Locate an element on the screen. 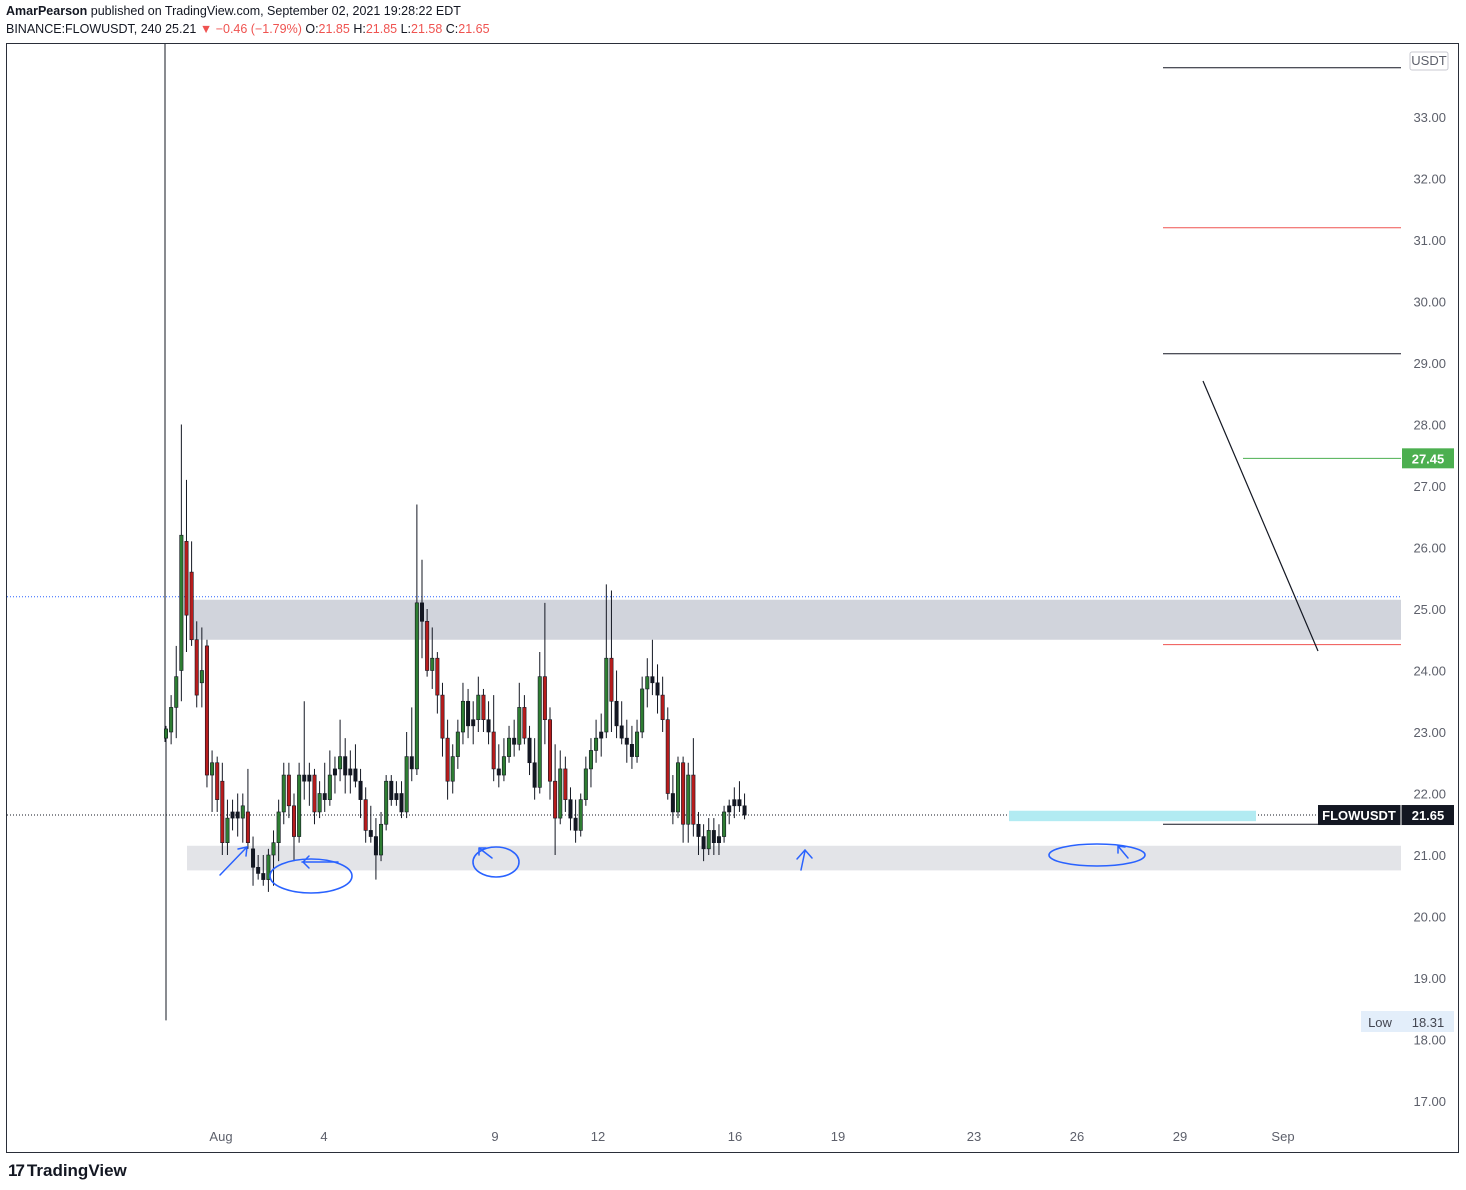  price-label-box is located at coordinates (1386, 815).